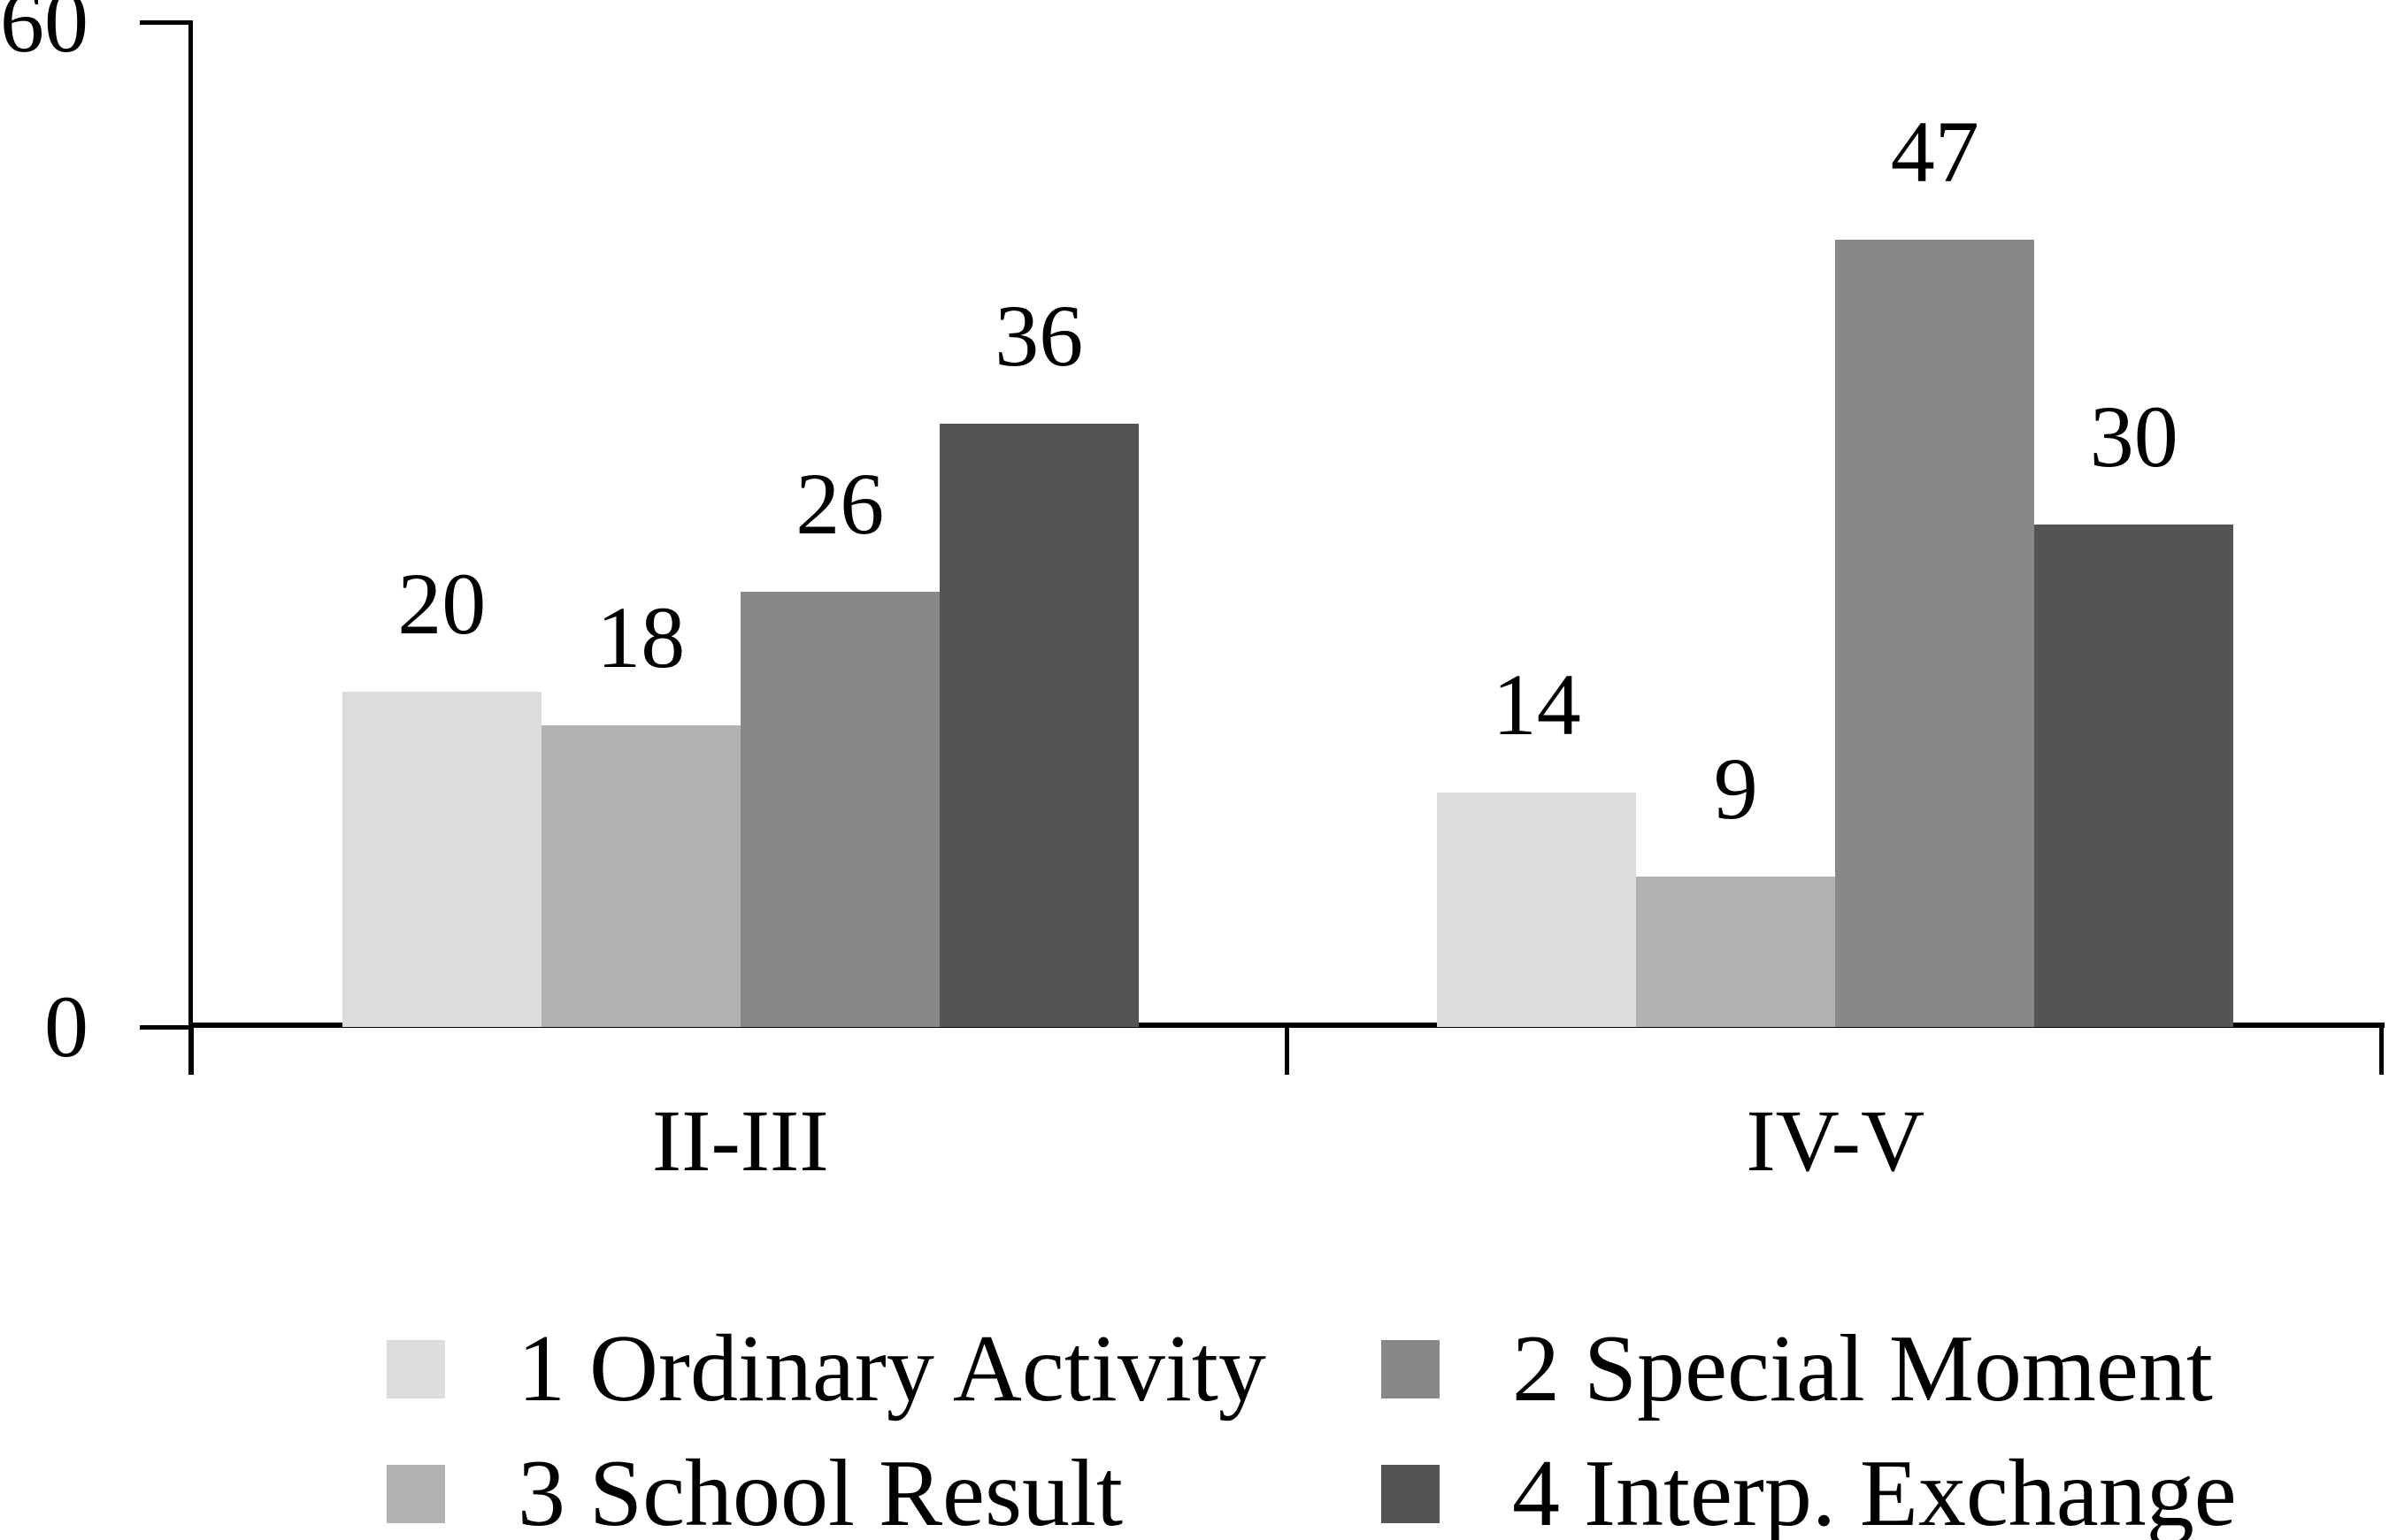 The height and width of the screenshot is (1540, 2389). Describe the element at coordinates (1039, 336) in the screenshot. I see `bar-value-label: 36` at that location.